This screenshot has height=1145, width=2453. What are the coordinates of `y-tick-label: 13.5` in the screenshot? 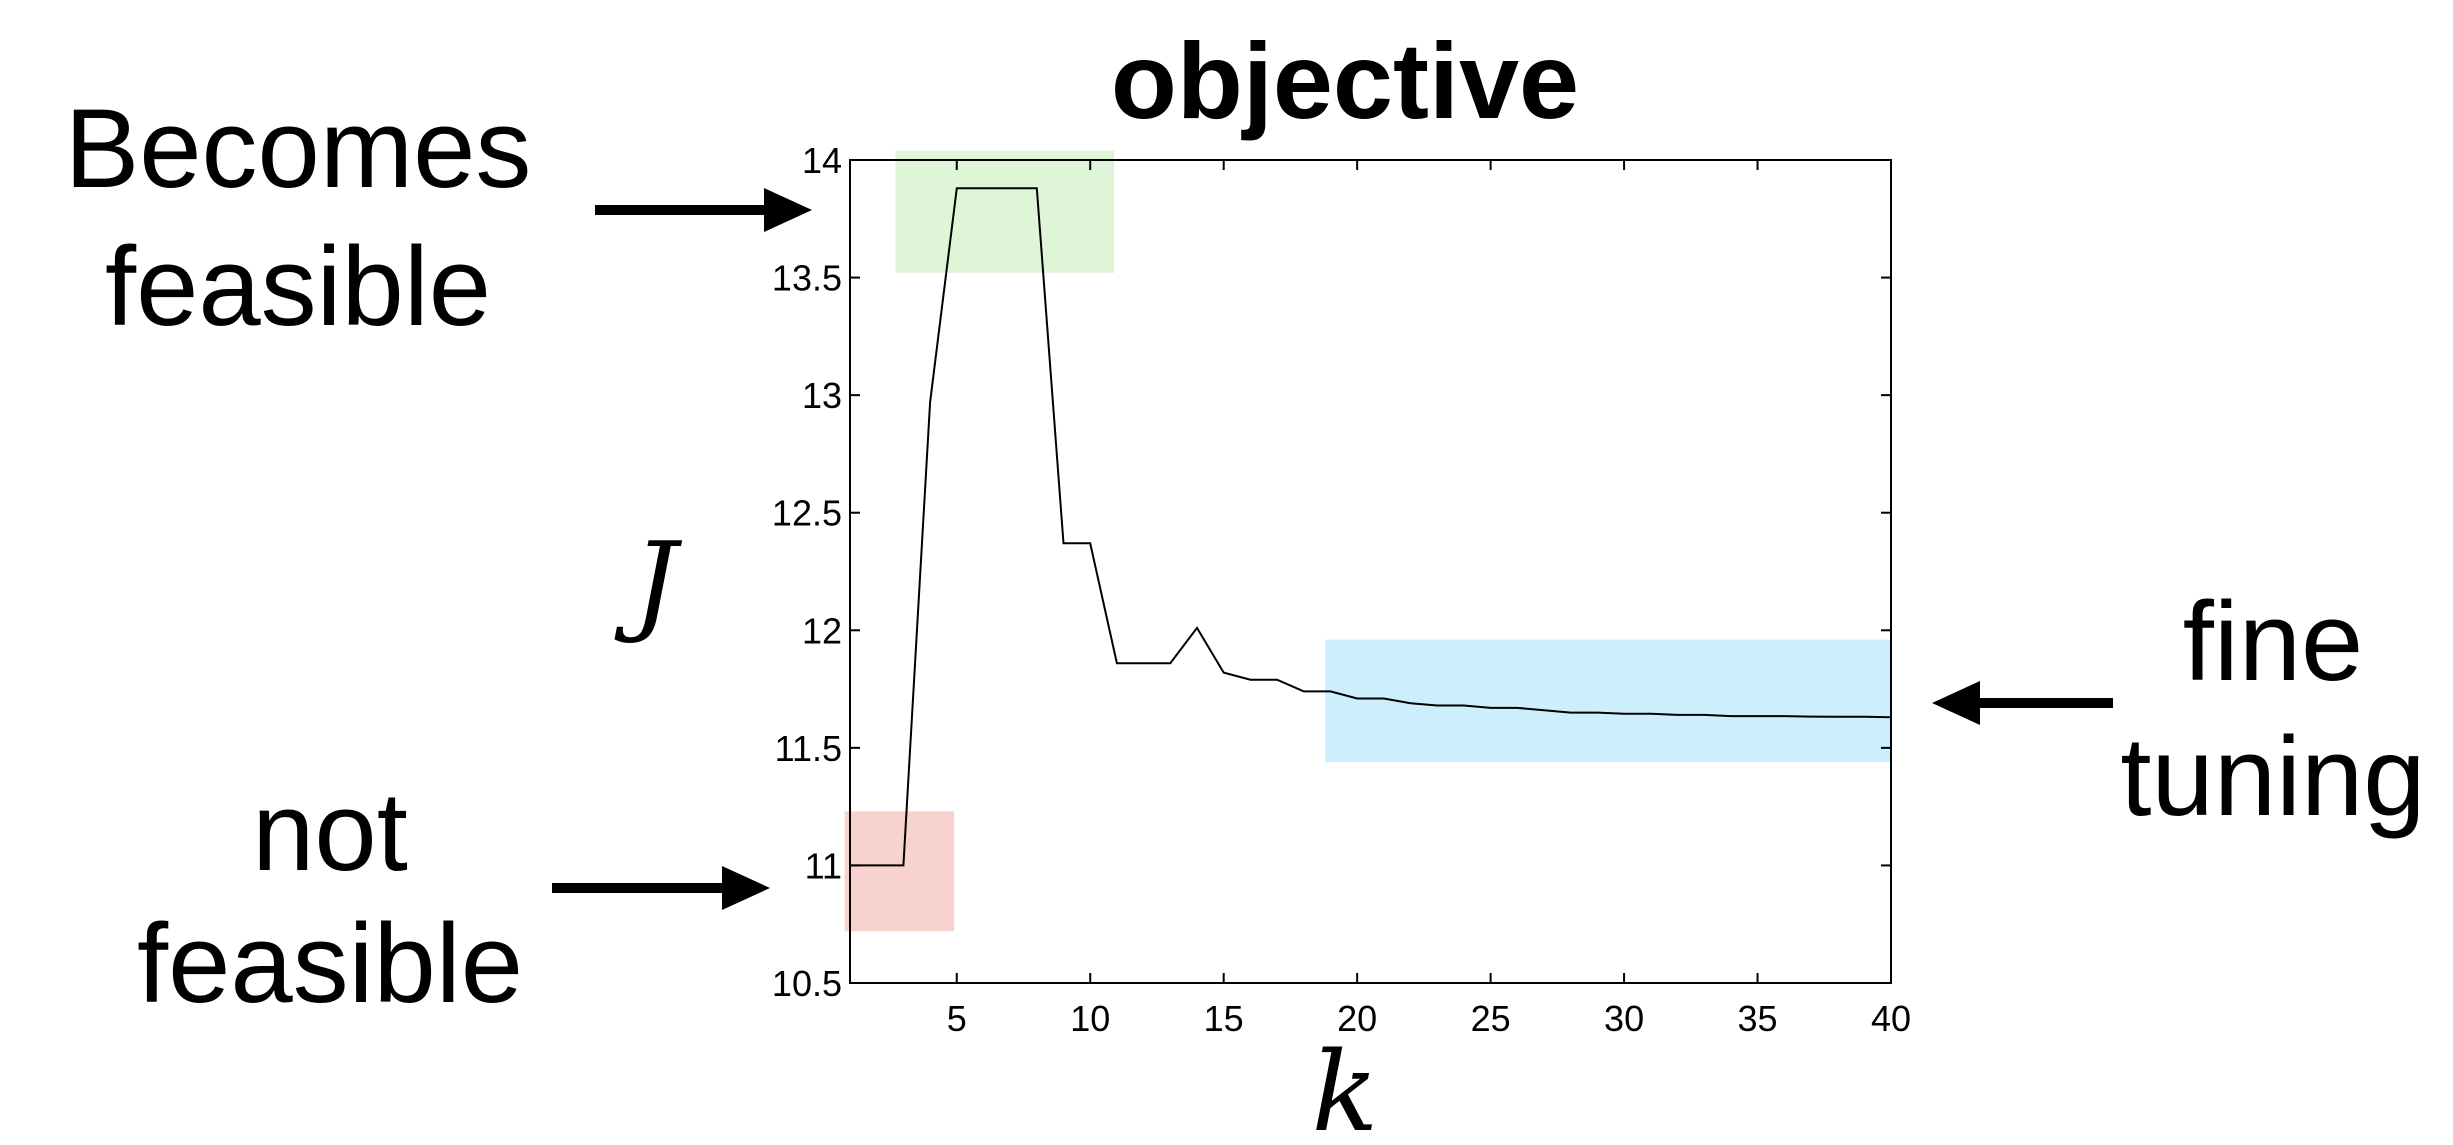 It's located at (807, 278).